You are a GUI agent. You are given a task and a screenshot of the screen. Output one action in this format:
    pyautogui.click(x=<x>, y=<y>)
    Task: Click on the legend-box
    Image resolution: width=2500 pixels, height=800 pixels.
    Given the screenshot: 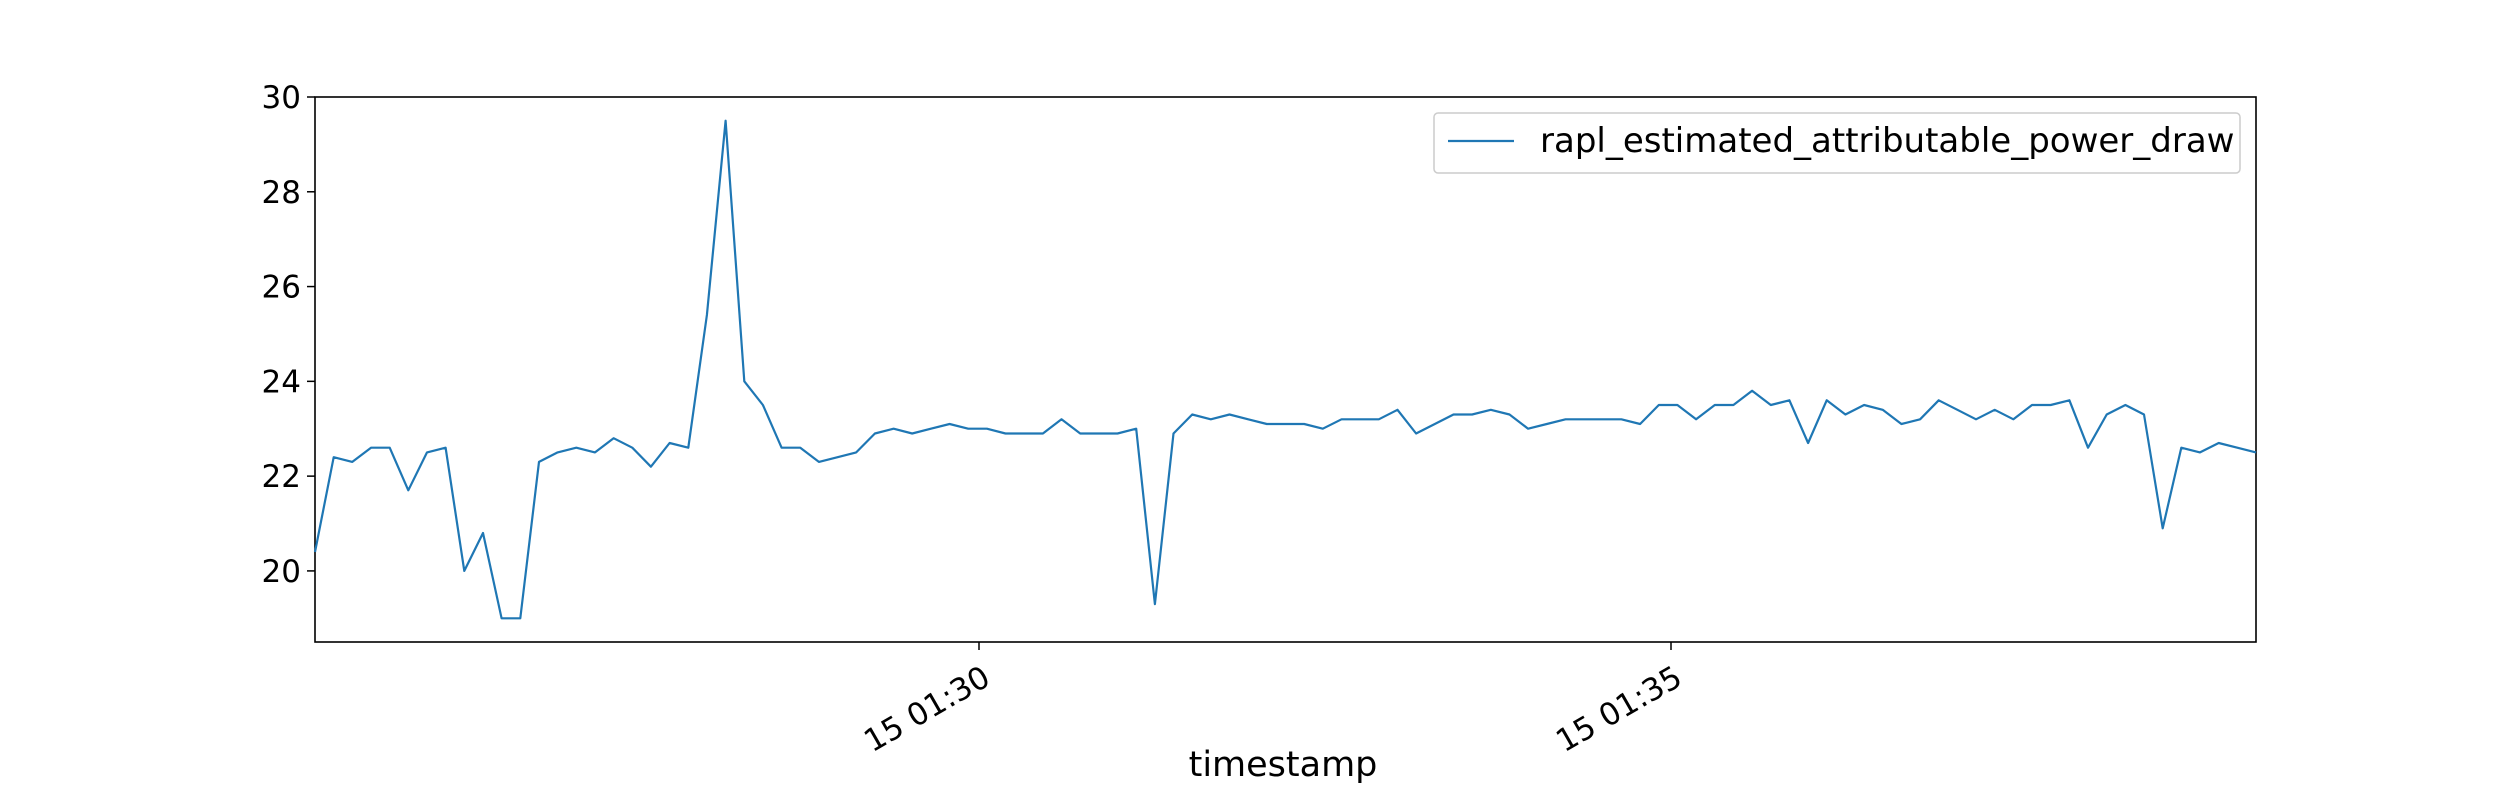 What is the action you would take?
    pyautogui.click(x=1837, y=143)
    